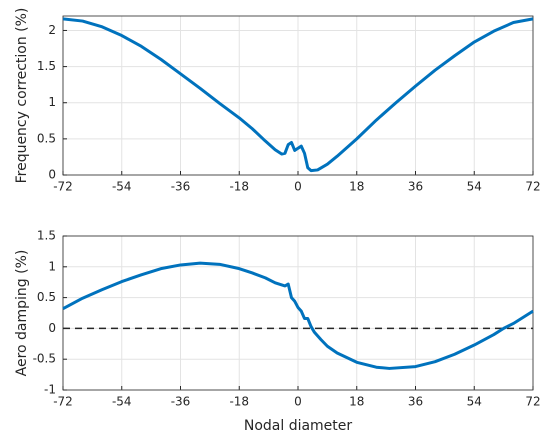 This screenshot has width=550, height=440. I want to click on y-tick-label: 2, so click(52, 30).